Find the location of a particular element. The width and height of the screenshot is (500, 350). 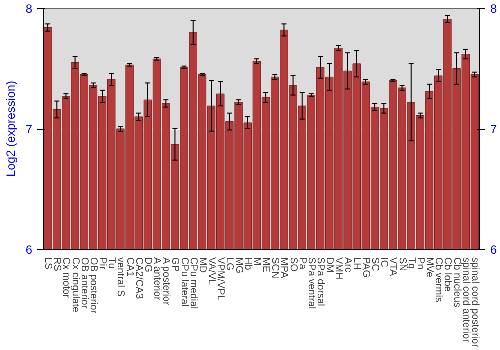

x-tick-label: Pir is located at coordinates (102, 264).